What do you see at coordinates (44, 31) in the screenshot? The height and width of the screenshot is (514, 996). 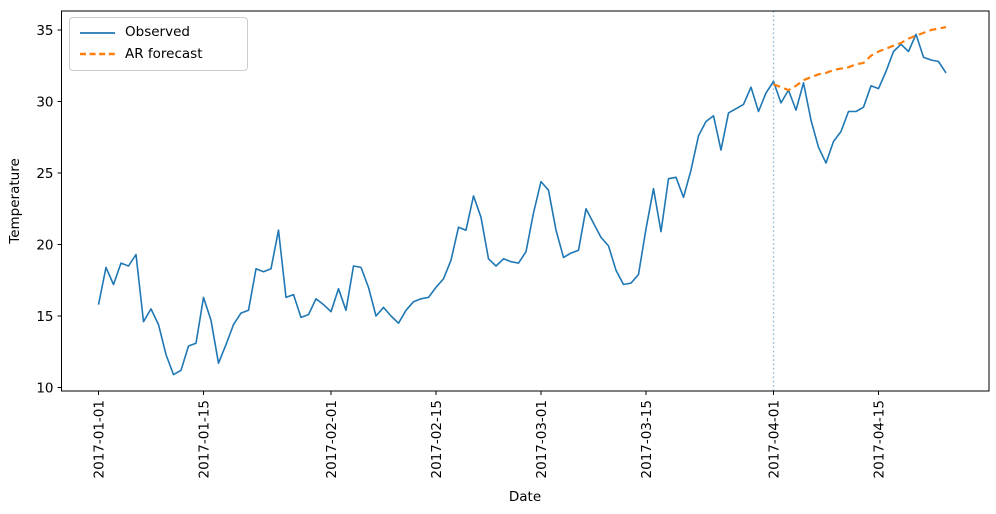 I see `y-tick-label: 35` at bounding box center [44, 31].